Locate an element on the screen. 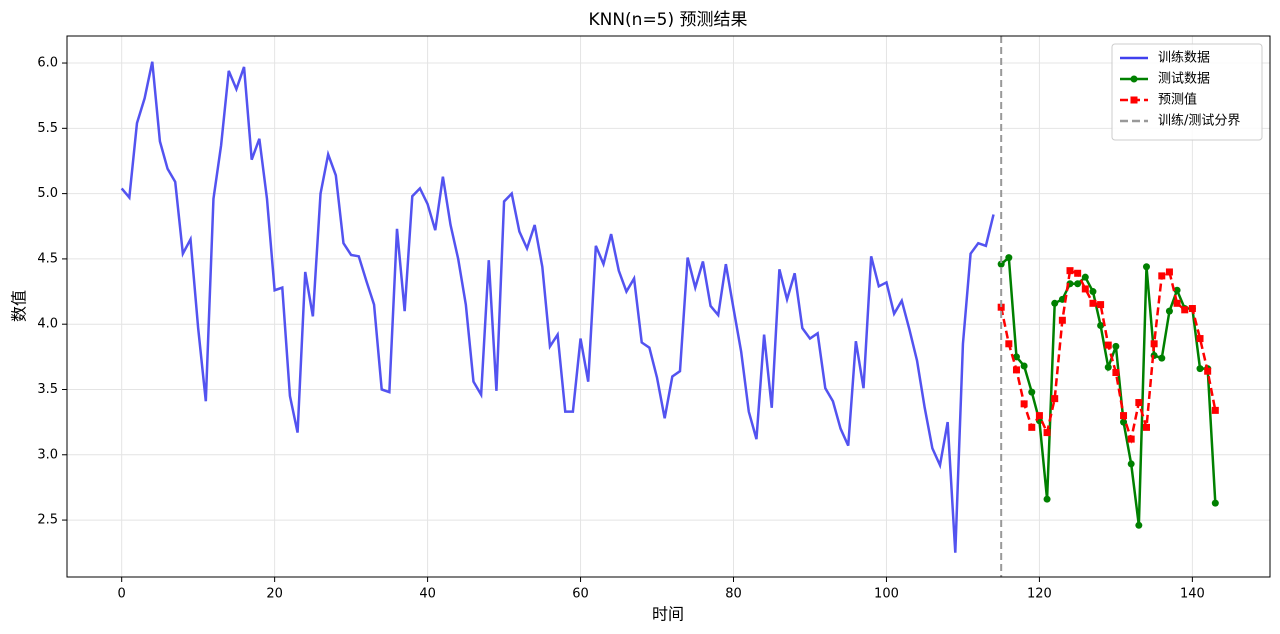 The width and height of the screenshot is (1280, 634). legend-label: 训练数据 is located at coordinates (1184, 58).